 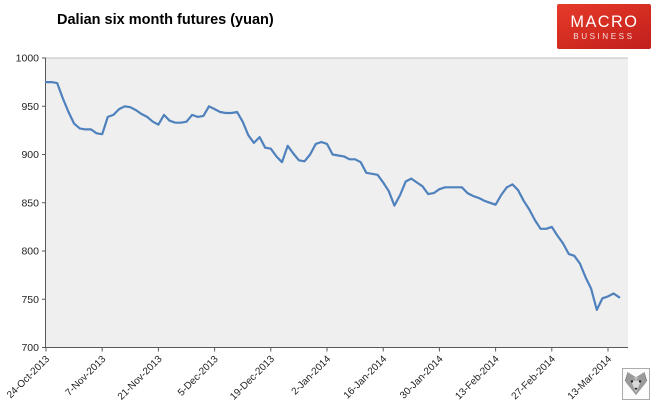 What do you see at coordinates (30, 203) in the screenshot?
I see `y-tick-label: 850` at bounding box center [30, 203].